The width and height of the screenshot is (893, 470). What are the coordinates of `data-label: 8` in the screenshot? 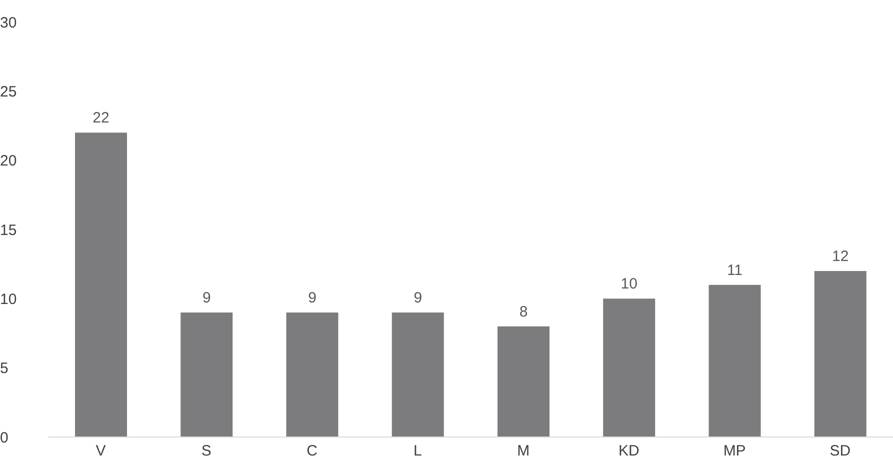 It's located at (523, 311).